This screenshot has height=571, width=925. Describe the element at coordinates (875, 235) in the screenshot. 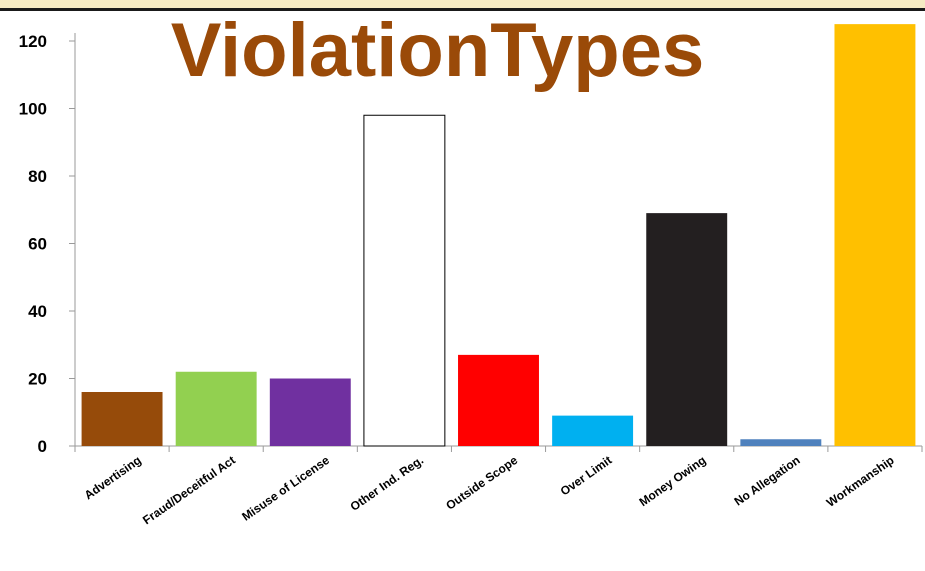

I see `bar-workmanship` at that location.